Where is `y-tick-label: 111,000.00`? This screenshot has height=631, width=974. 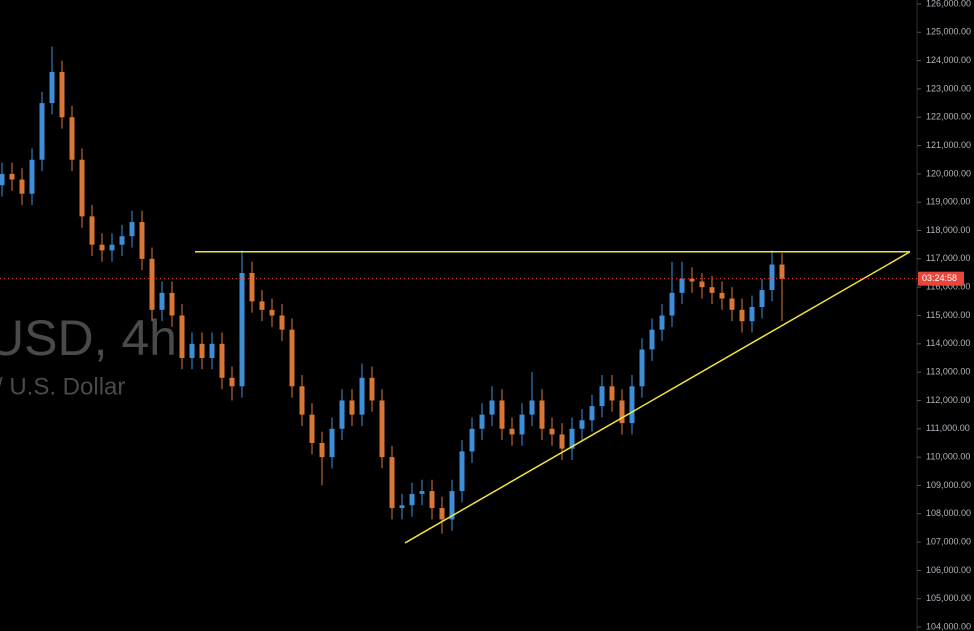
y-tick-label: 111,000.00 is located at coordinates (948, 428).